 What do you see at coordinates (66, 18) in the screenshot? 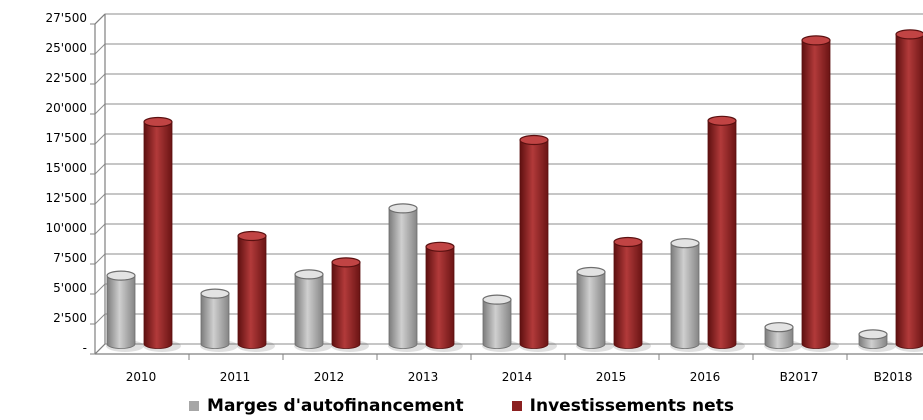
I see `y-tick-label: 27'500` at bounding box center [66, 18].